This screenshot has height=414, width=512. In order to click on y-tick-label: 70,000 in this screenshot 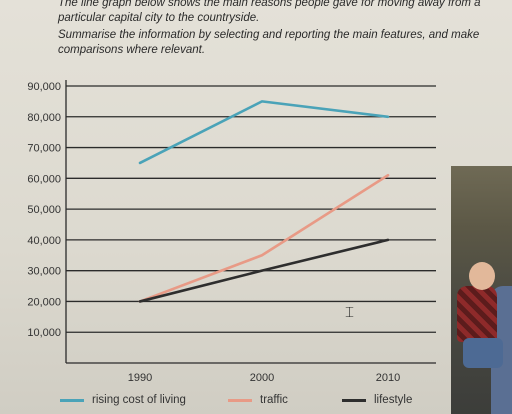, I will do `click(44, 149)`.